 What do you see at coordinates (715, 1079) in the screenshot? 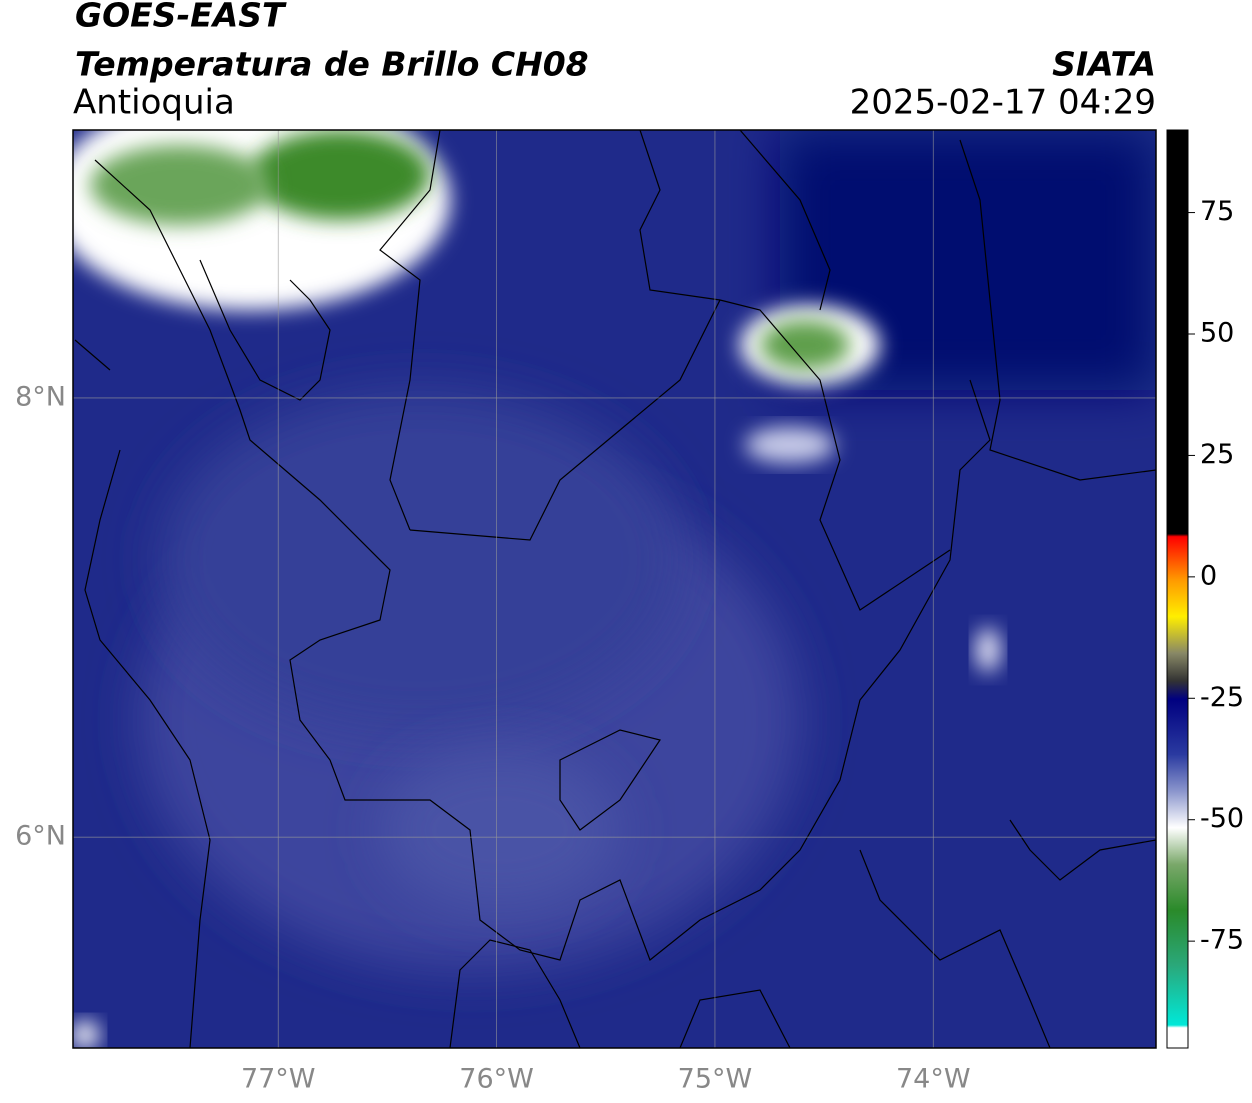
I see `lon-label: 75°W` at bounding box center [715, 1079].